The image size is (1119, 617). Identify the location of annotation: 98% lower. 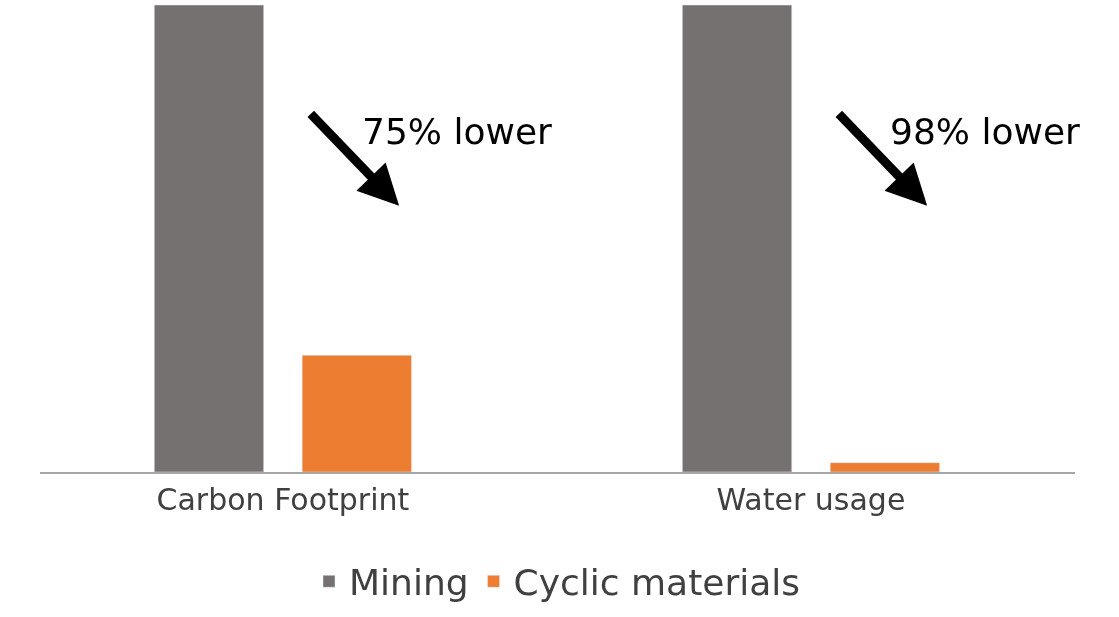
(985, 131).